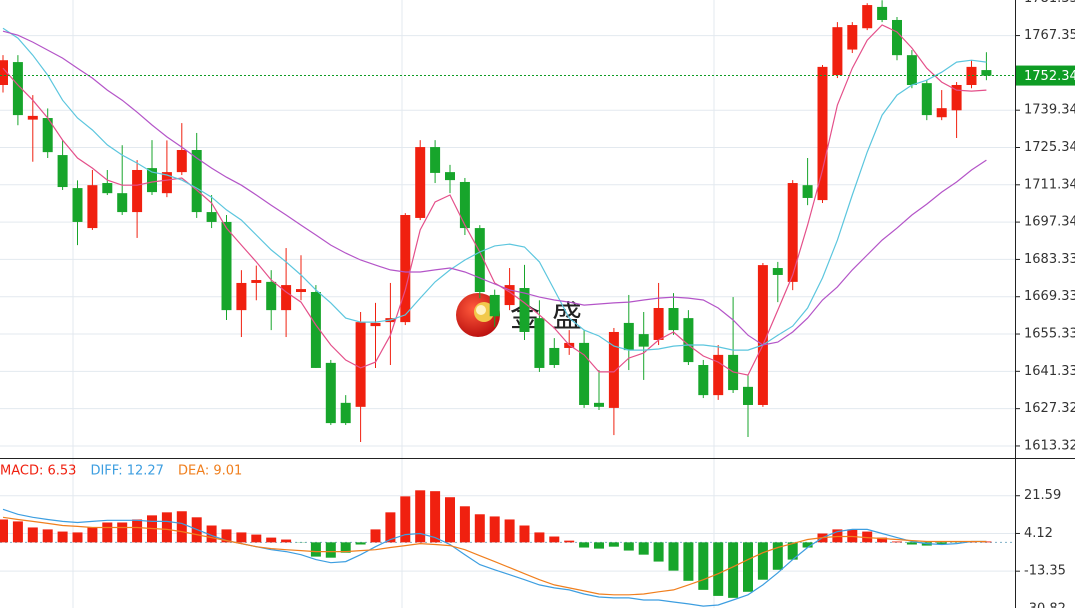  What do you see at coordinates (1049, 371) in the screenshot?
I see `y-tick-label: 1641.33` at bounding box center [1049, 371].